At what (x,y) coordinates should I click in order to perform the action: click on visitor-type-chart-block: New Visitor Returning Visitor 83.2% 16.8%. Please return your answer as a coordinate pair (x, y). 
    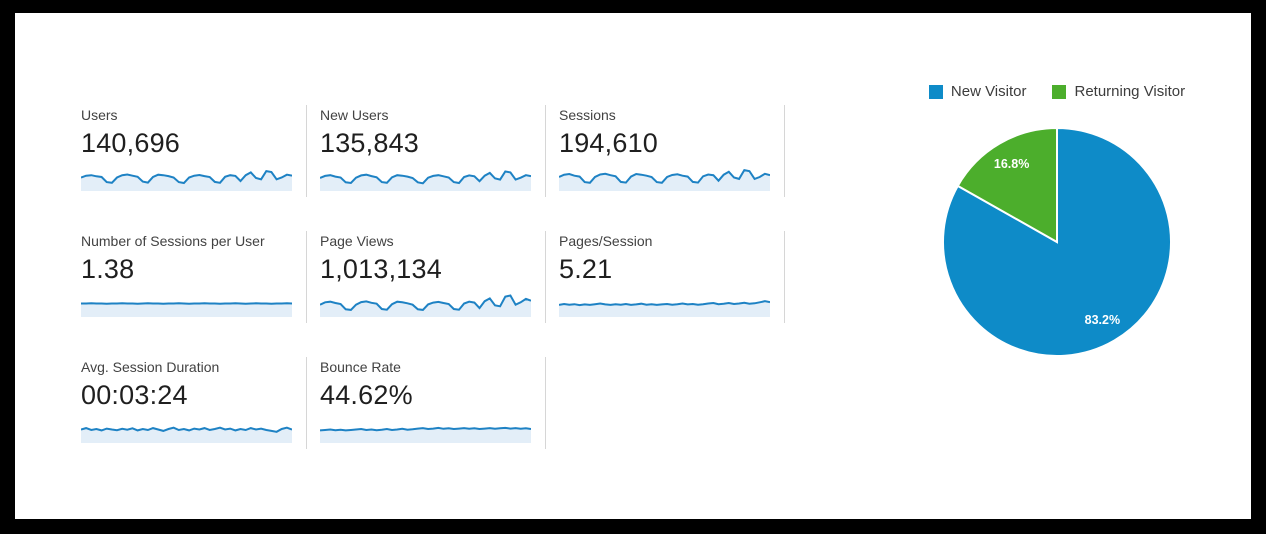
    Looking at the image, I should click on (1057, 227).